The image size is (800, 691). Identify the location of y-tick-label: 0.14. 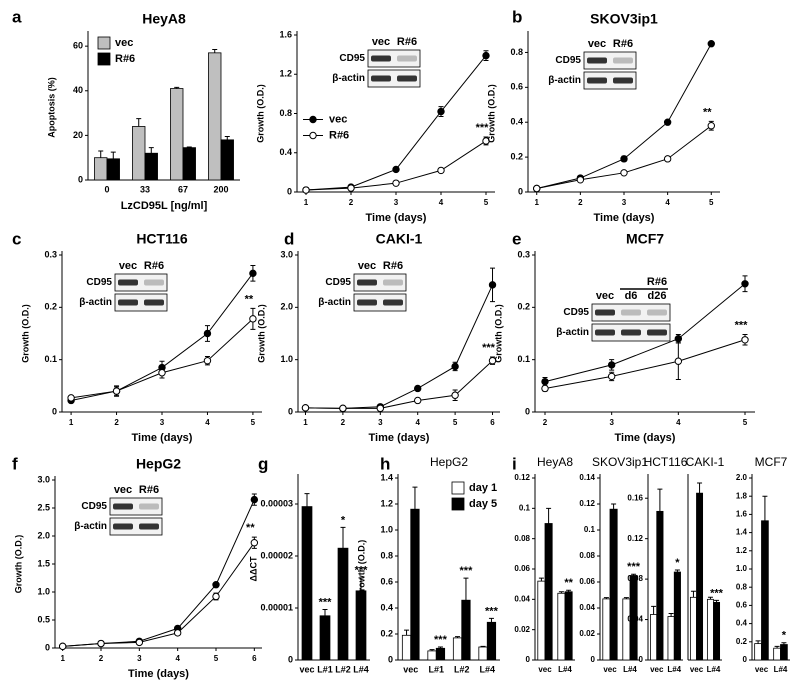
(587, 477).